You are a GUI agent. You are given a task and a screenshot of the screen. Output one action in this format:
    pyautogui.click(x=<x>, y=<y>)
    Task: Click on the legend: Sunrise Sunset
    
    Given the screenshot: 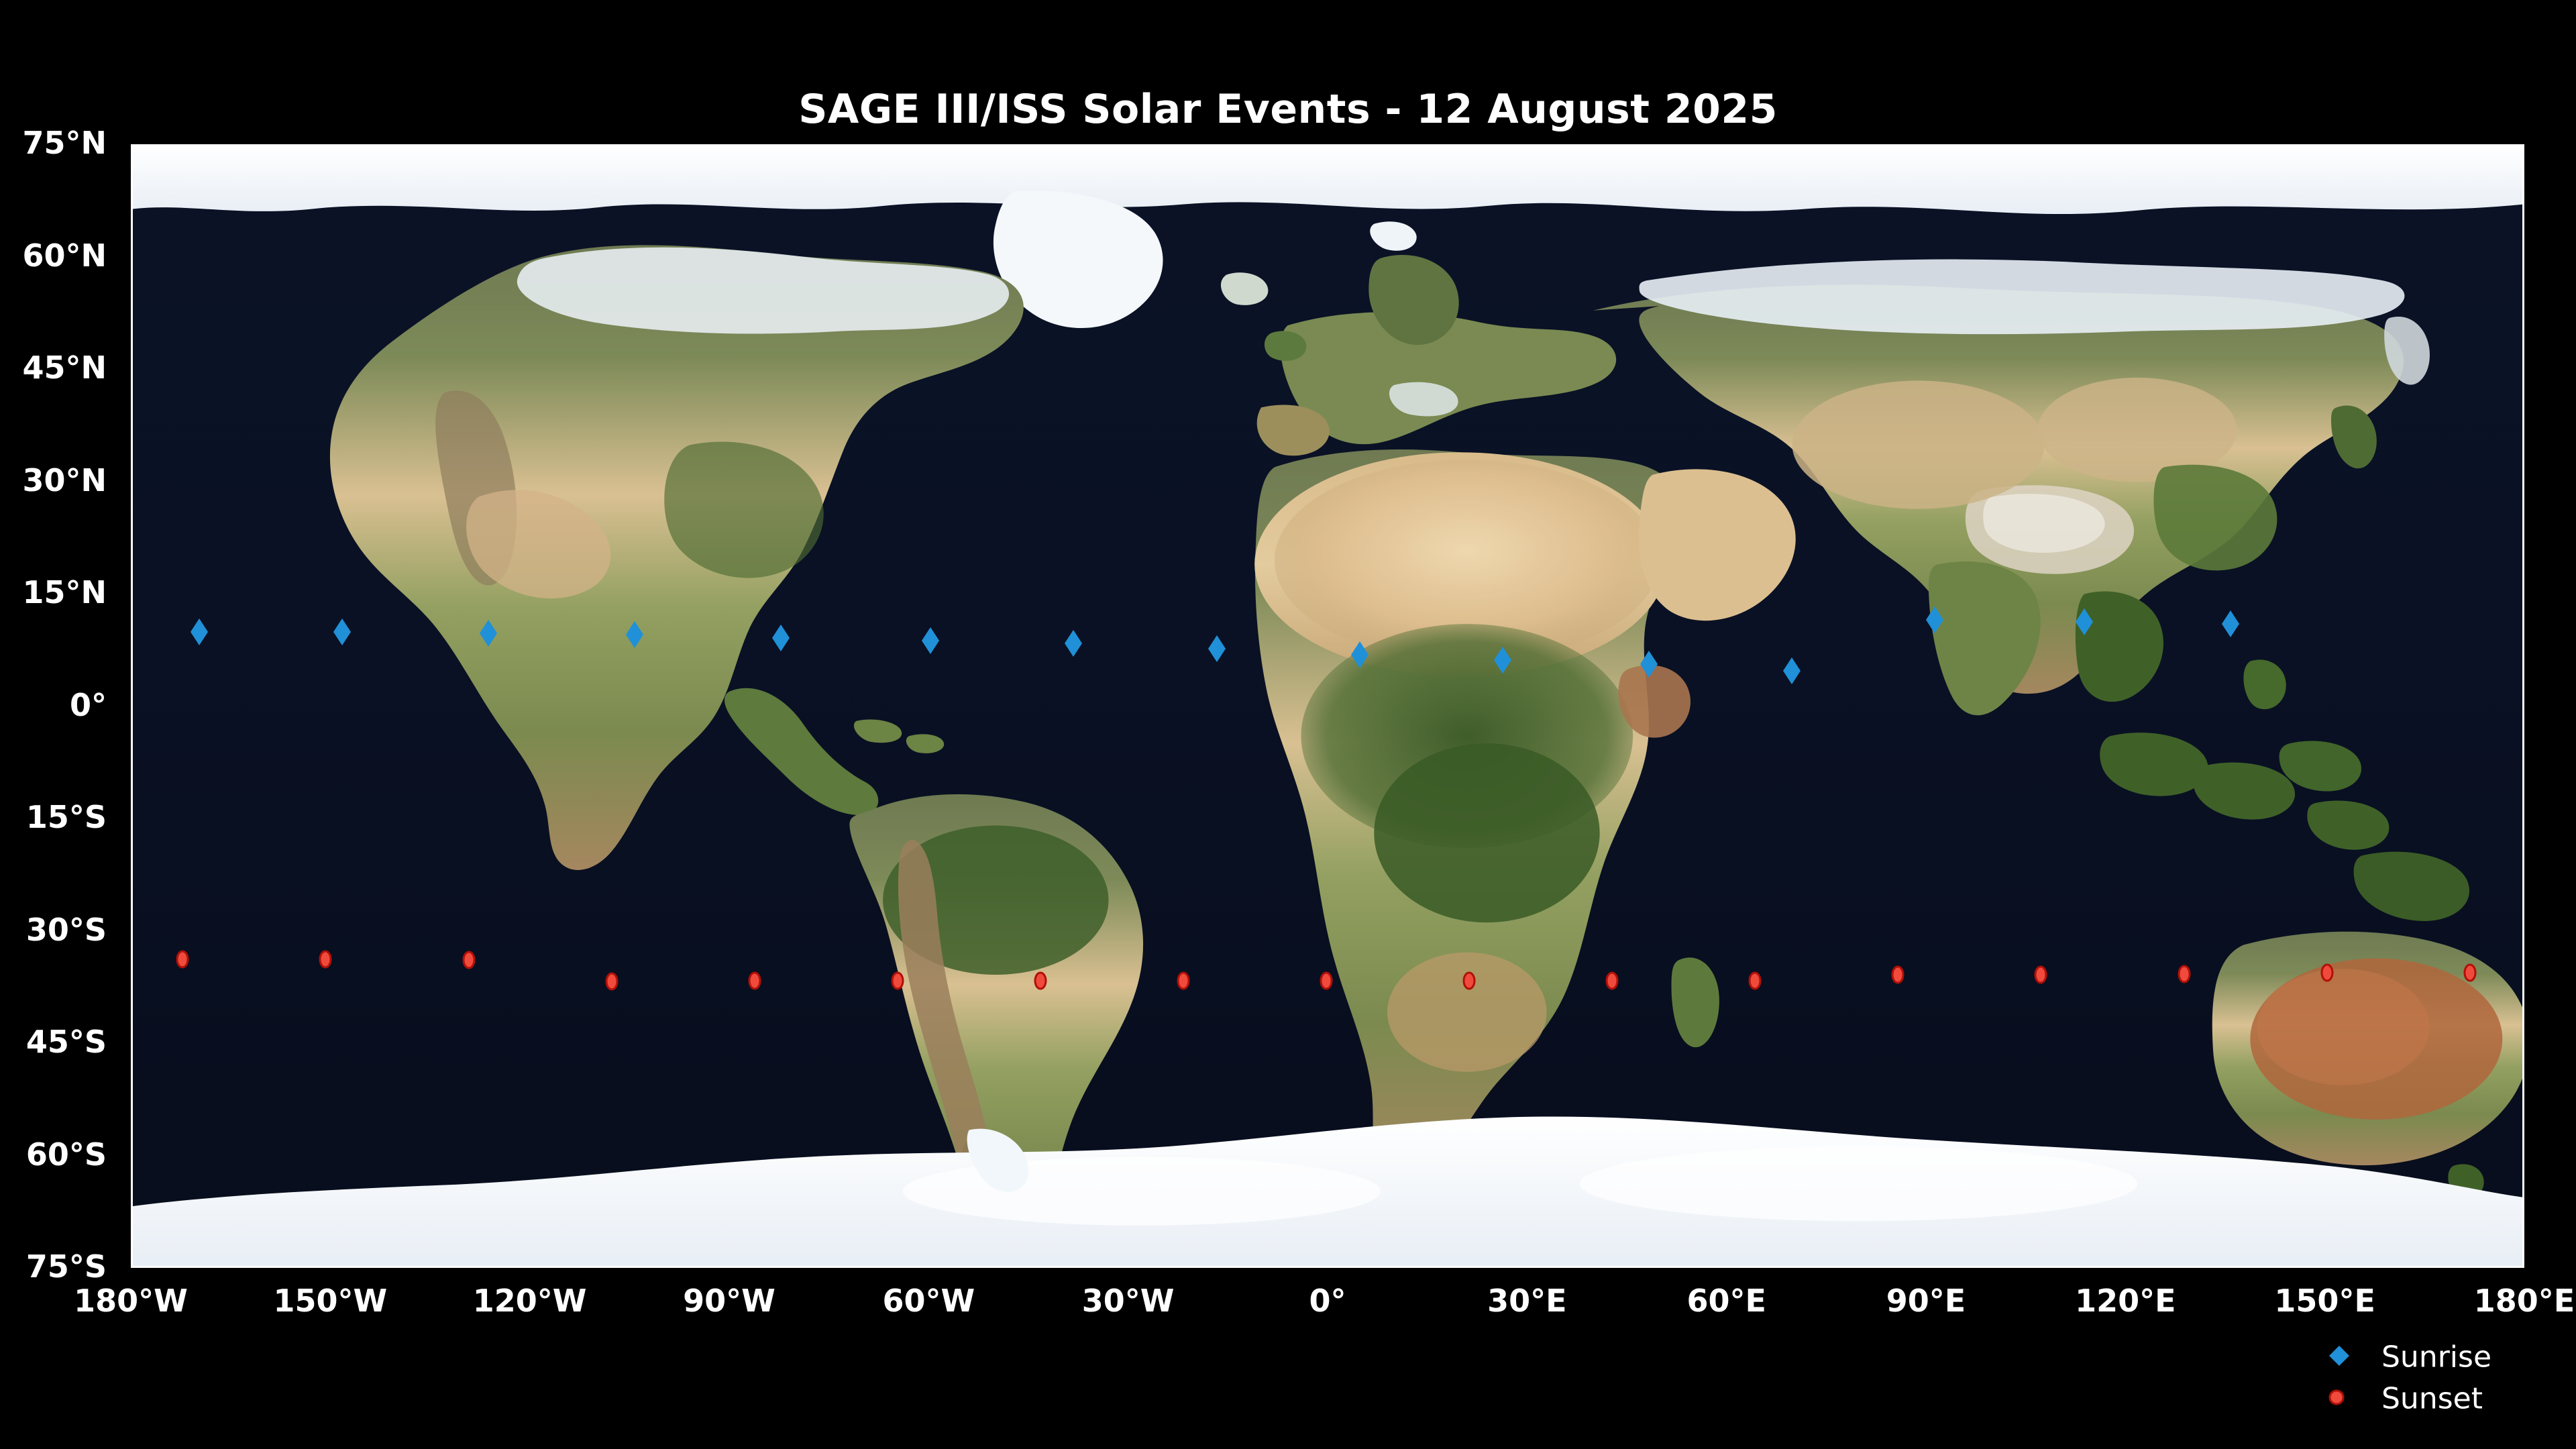 What is the action you would take?
    pyautogui.click(x=2435, y=1382)
    